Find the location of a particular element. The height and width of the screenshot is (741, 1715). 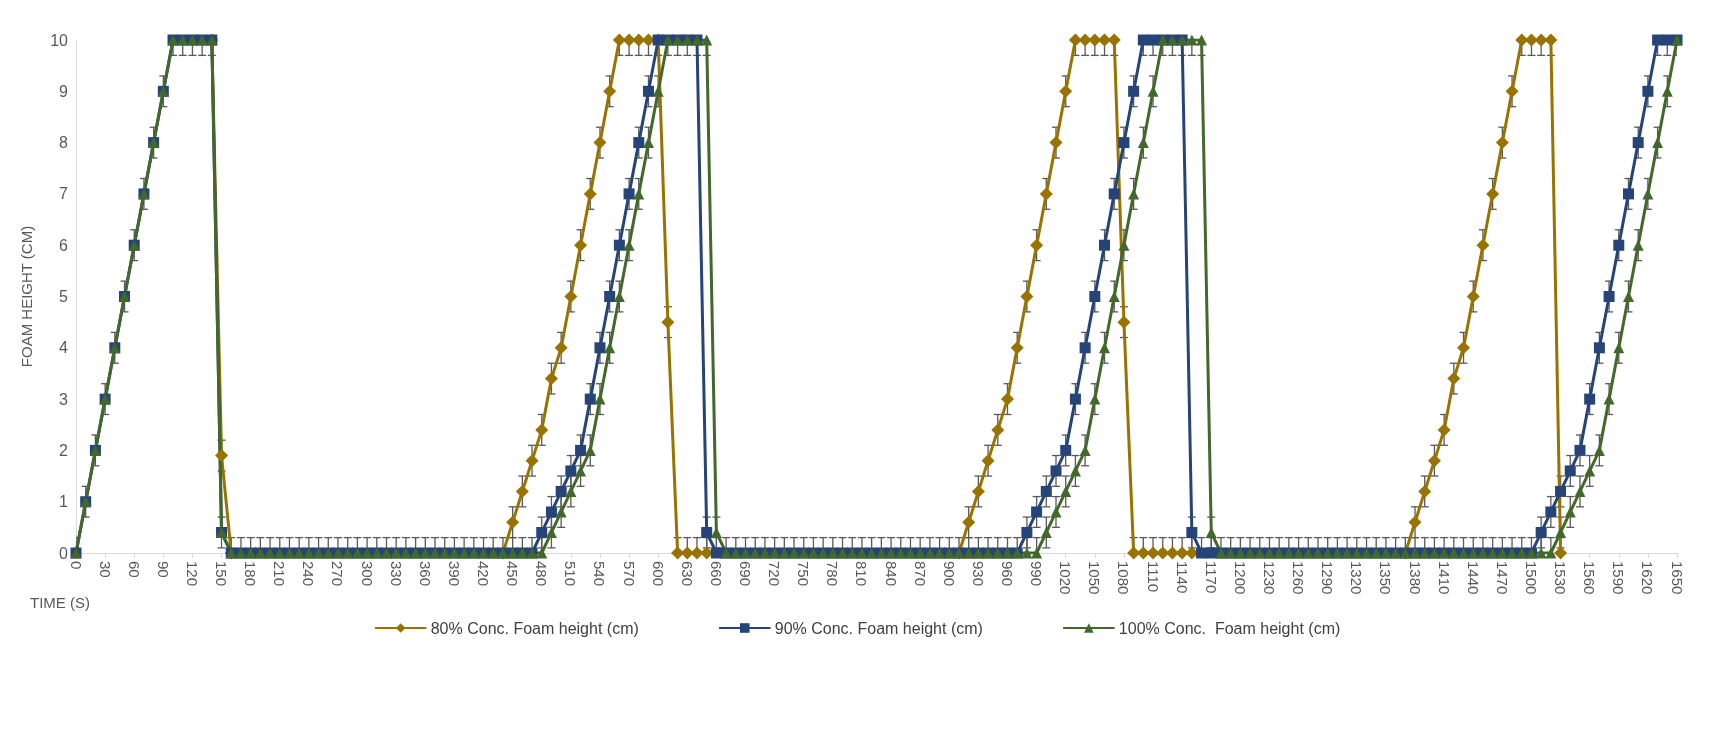

x-tick-label: 1410 is located at coordinates (1444, 578).